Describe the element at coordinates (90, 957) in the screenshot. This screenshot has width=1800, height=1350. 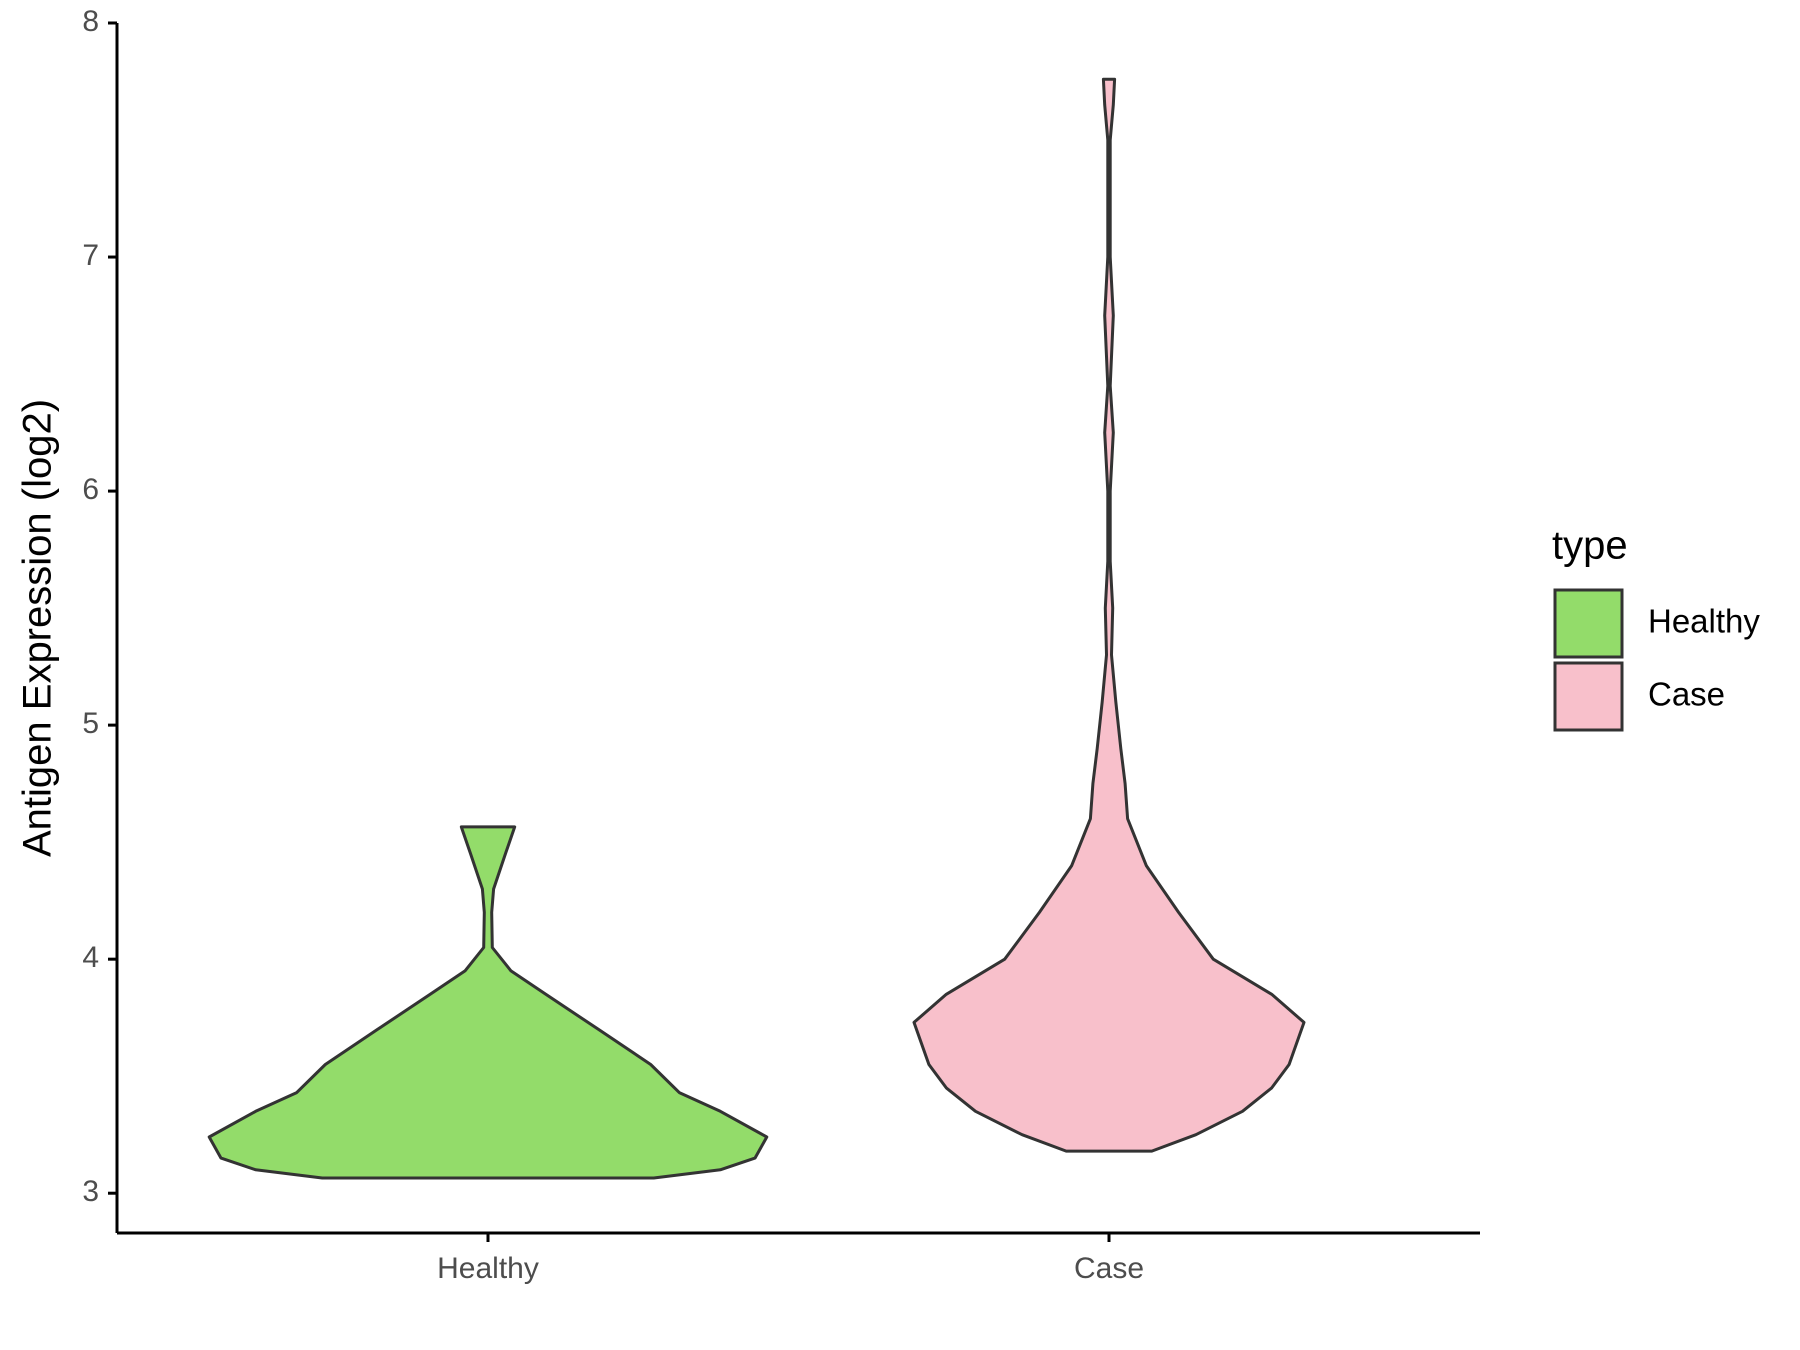
I see `y-tick-label: 4` at that location.